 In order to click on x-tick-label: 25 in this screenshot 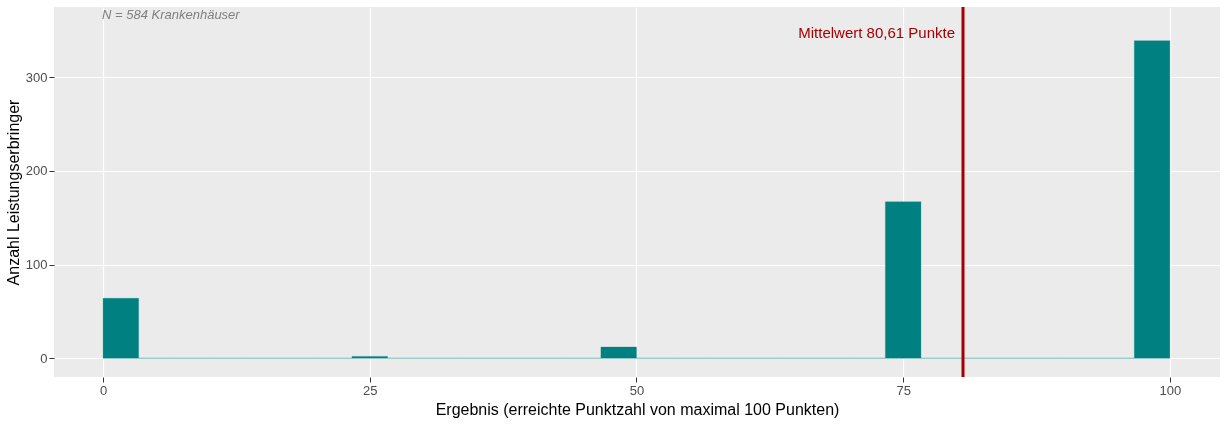, I will do `click(370, 390)`.